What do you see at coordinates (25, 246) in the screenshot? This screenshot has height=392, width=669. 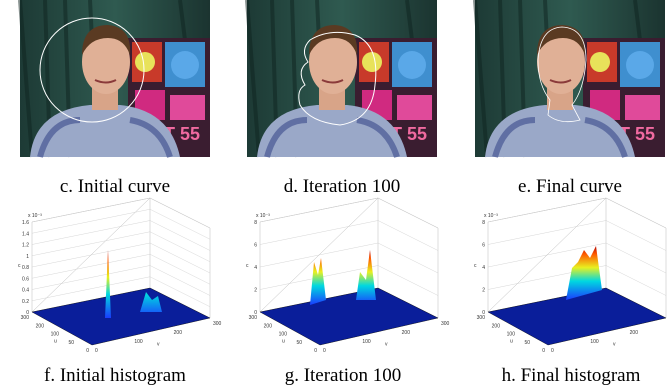 I see `z-tick-label: 1.2` at bounding box center [25, 246].